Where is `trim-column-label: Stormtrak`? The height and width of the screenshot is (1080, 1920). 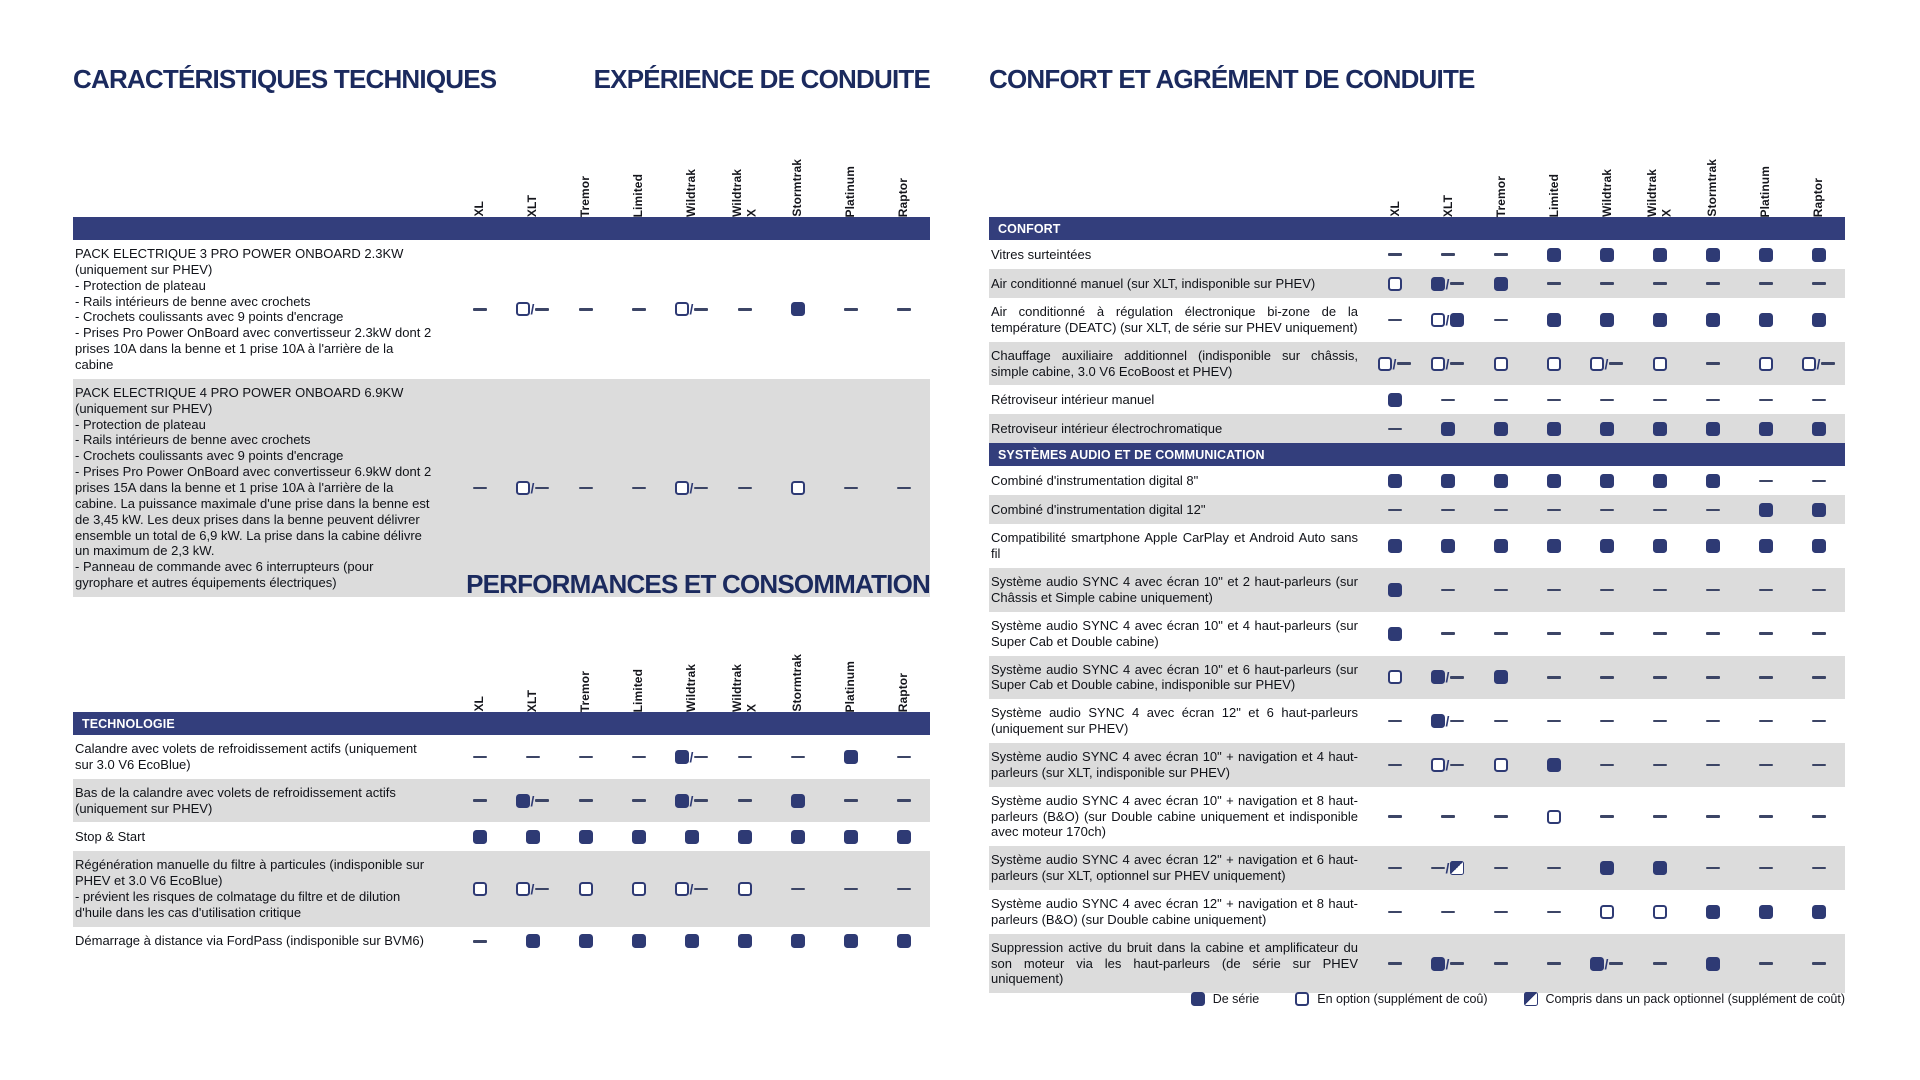
trim-column-label: Stormtrak is located at coordinates (797, 683).